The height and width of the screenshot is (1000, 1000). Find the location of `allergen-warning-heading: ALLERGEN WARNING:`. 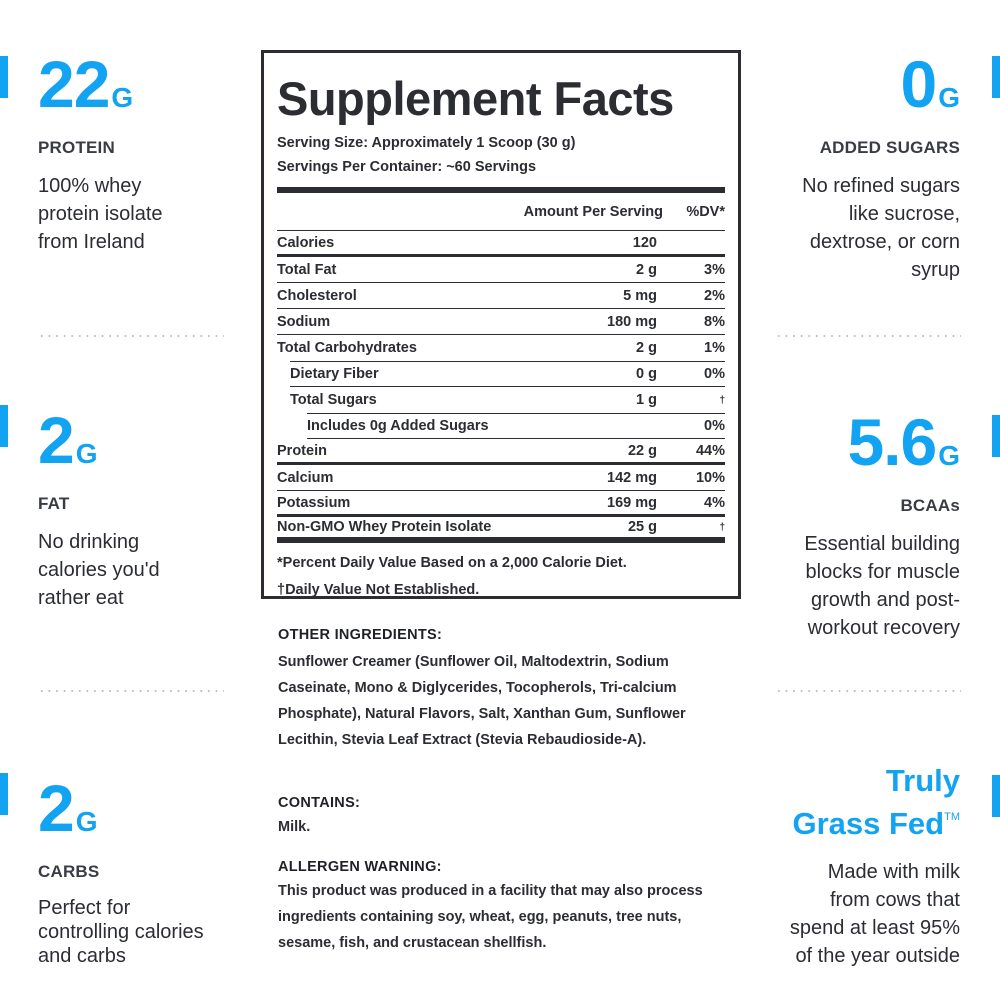

allergen-warning-heading: ALLERGEN WARNING: is located at coordinates (360, 867).